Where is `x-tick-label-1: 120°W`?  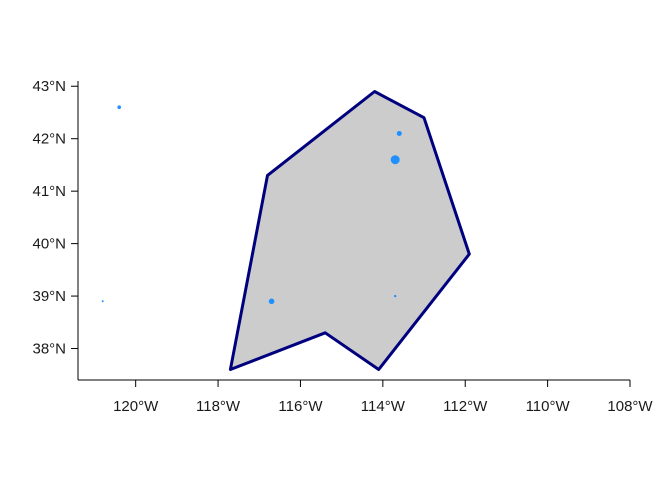
x-tick-label-1: 120°W is located at coordinates (136, 406).